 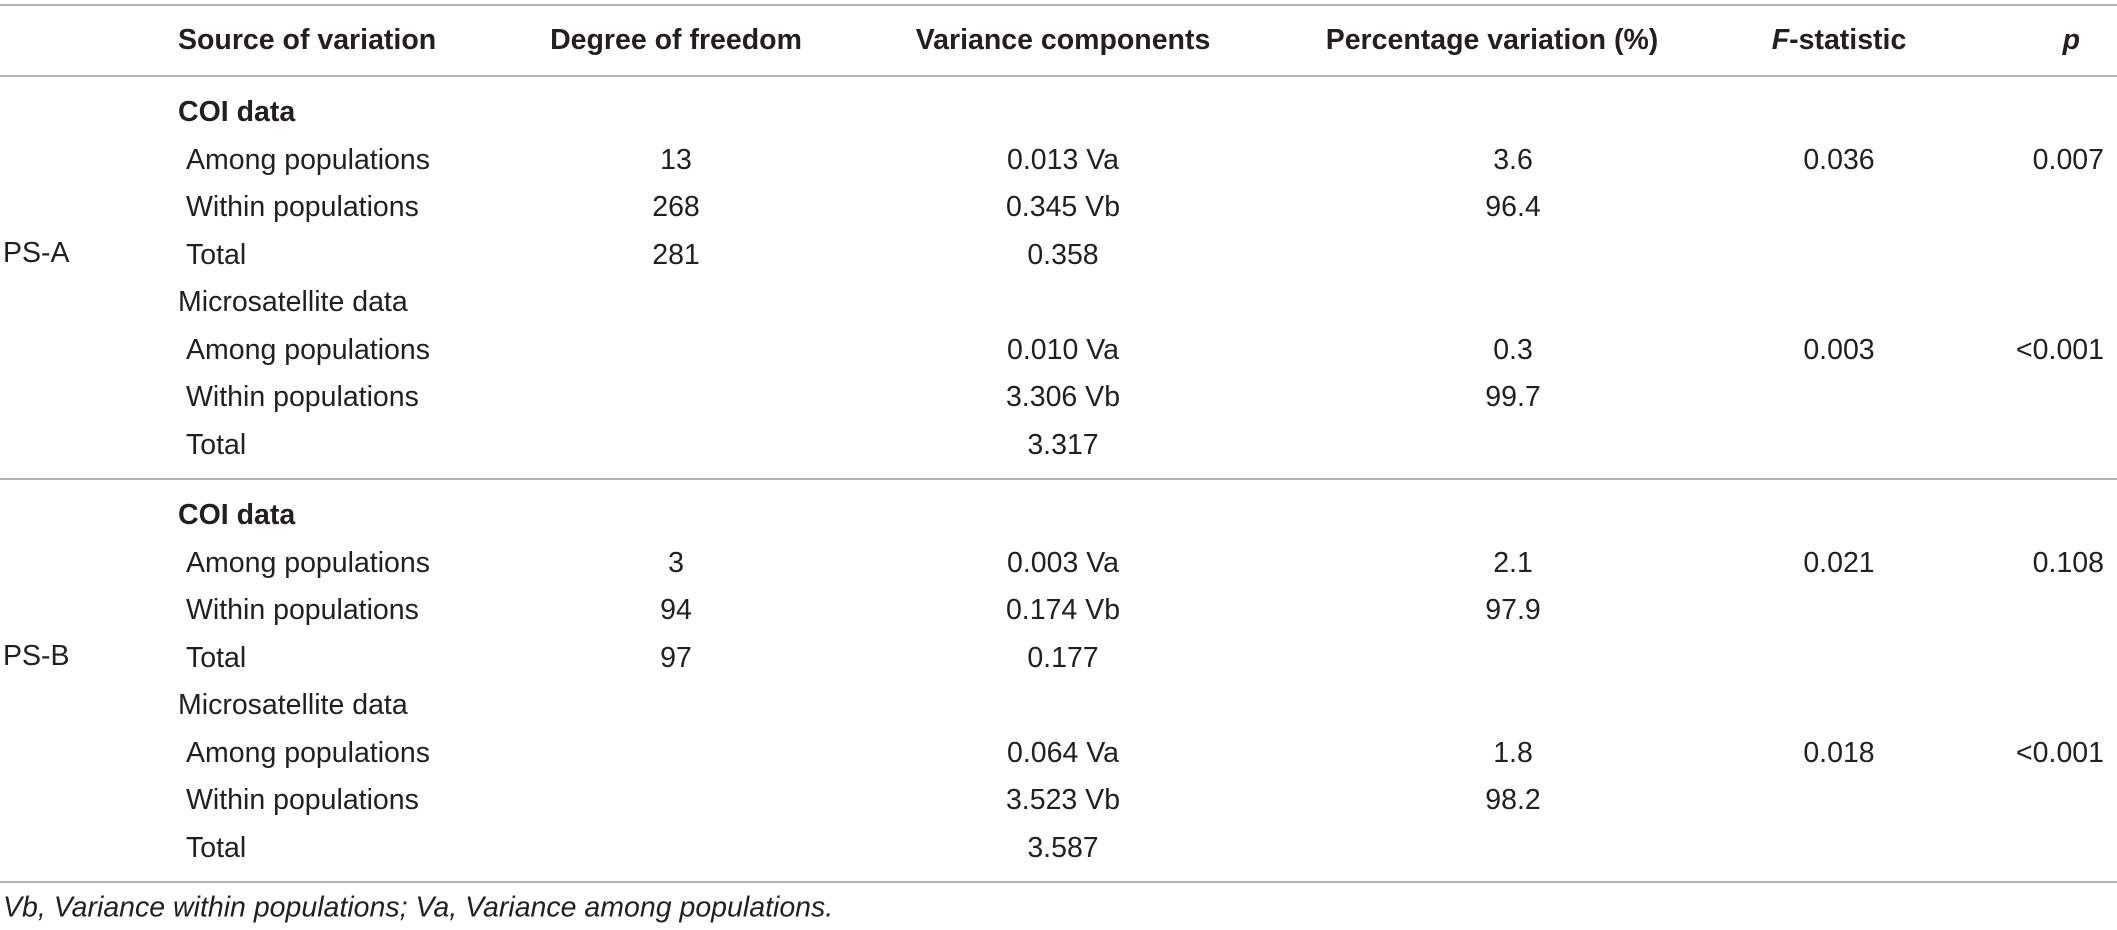 What do you see at coordinates (676, 254) in the screenshot?
I see `cell-df: 281` at bounding box center [676, 254].